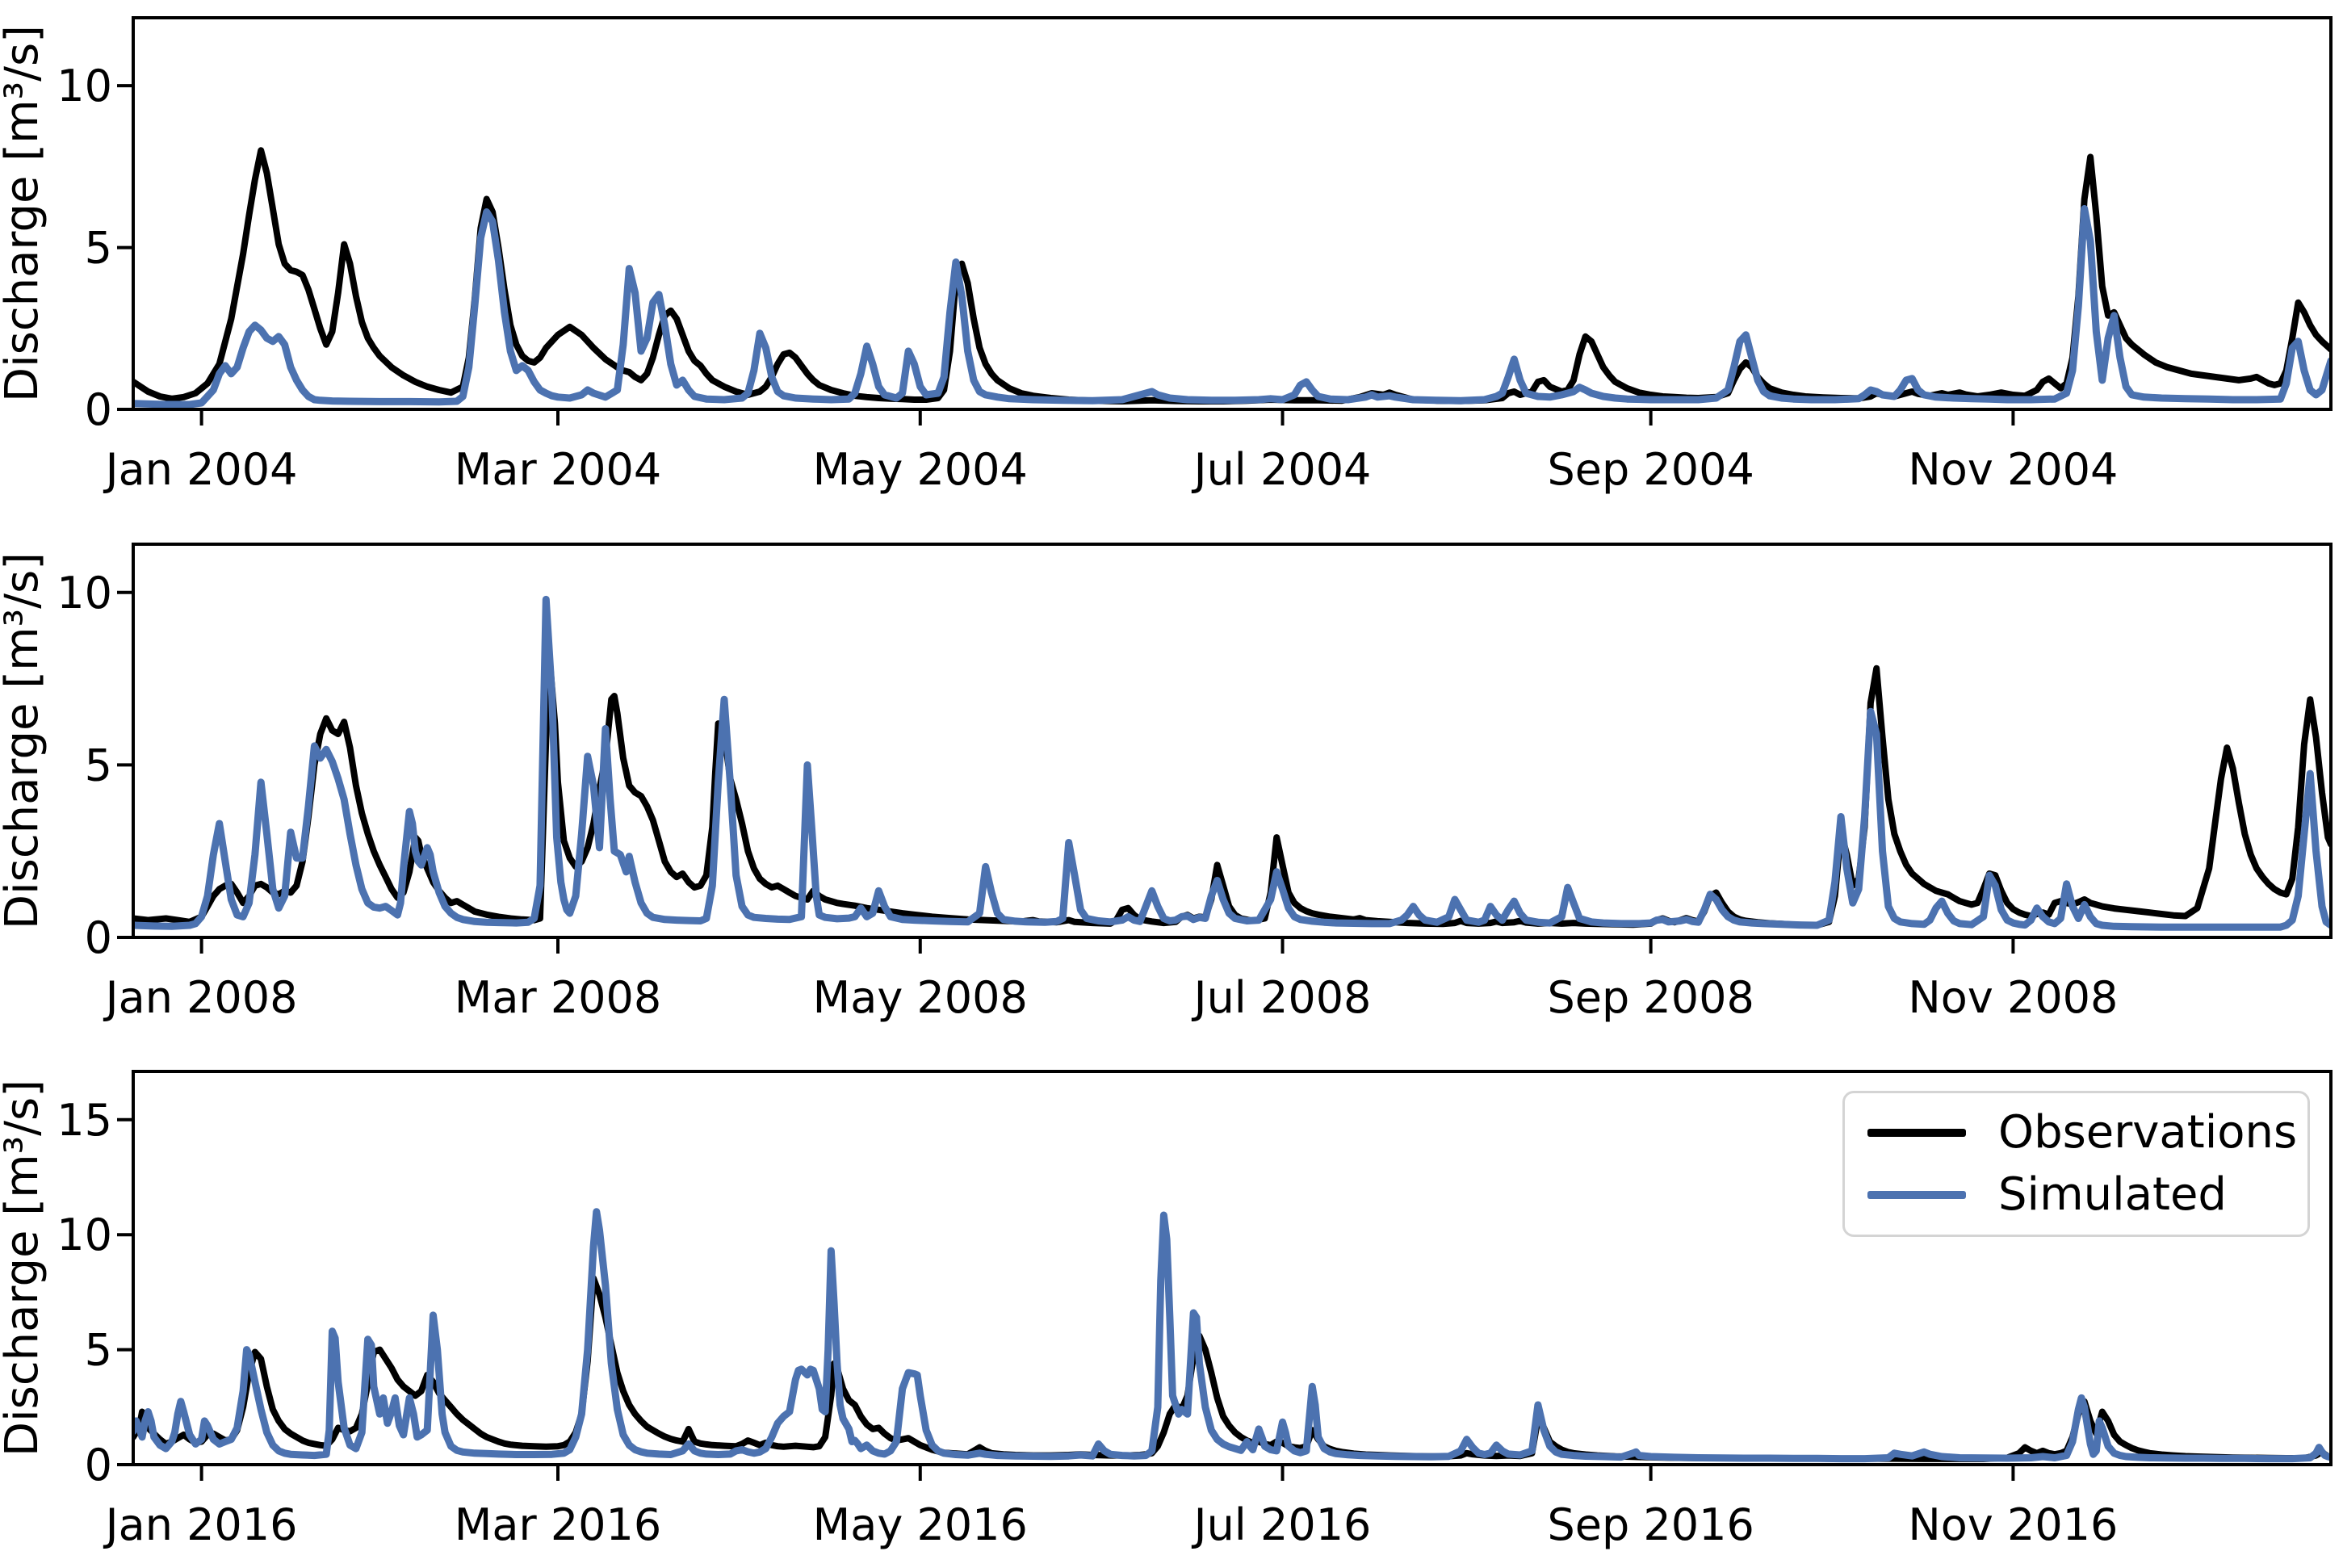  I want to click on x-tick-label: Mar 2004, so click(558, 469).